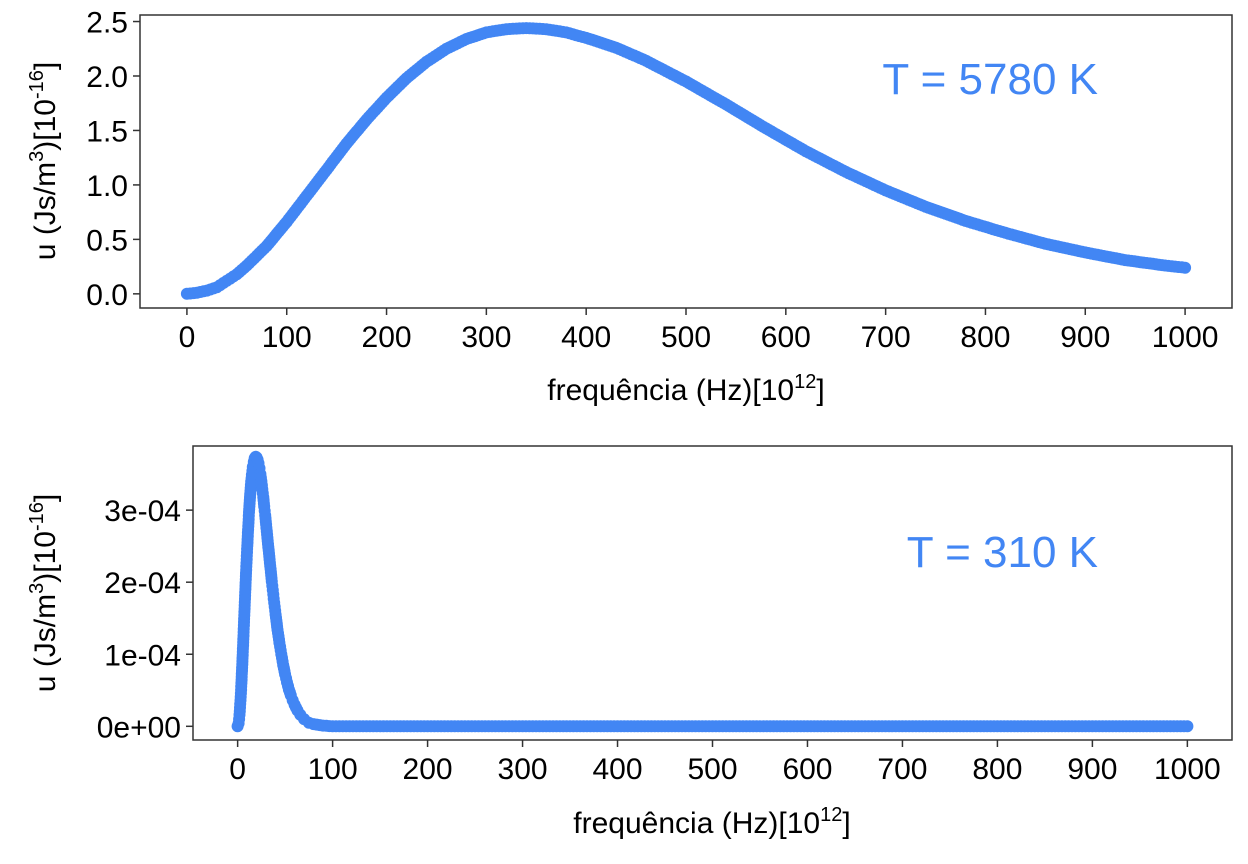 This screenshot has width=1248, height=864. Describe the element at coordinates (107, 23) in the screenshot. I see `y-tick-label: 2.5` at that location.